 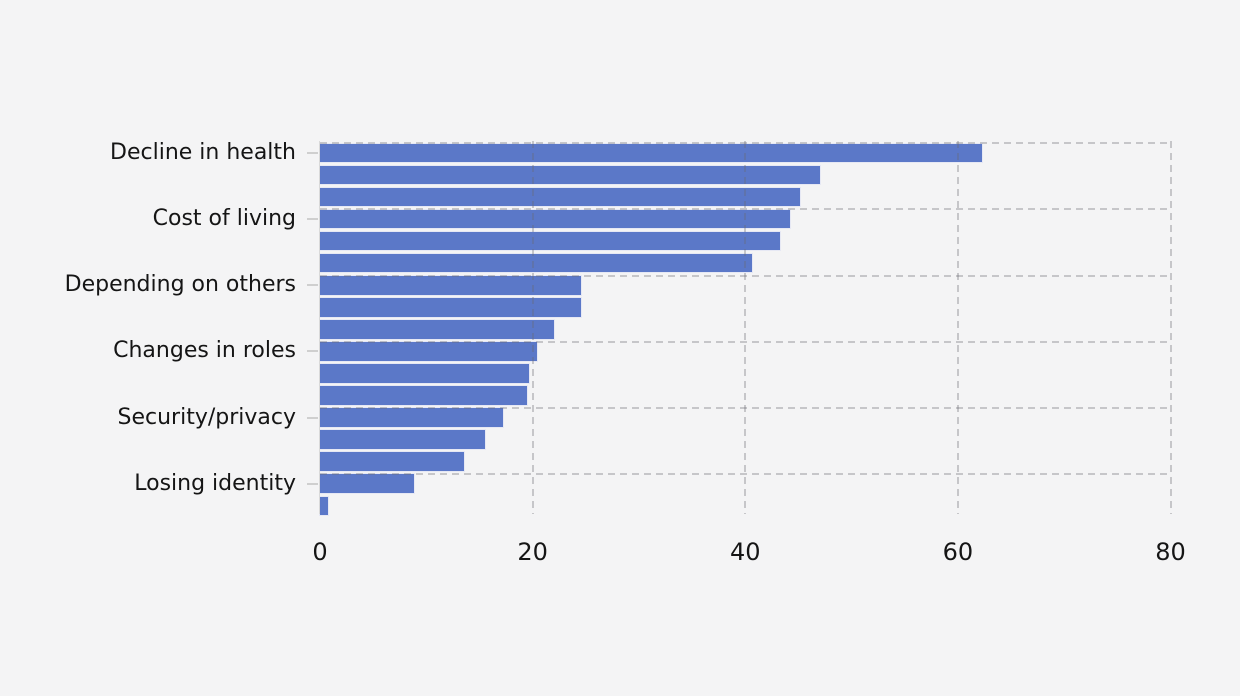 What do you see at coordinates (215, 483) in the screenshot?
I see `category-label: Losing identity` at bounding box center [215, 483].